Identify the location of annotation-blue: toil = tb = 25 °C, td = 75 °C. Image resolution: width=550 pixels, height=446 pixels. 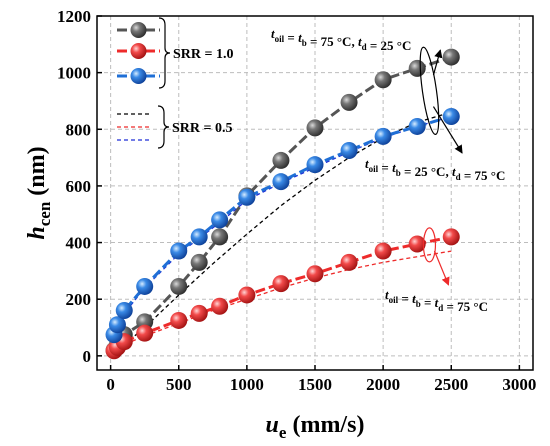
(435, 169).